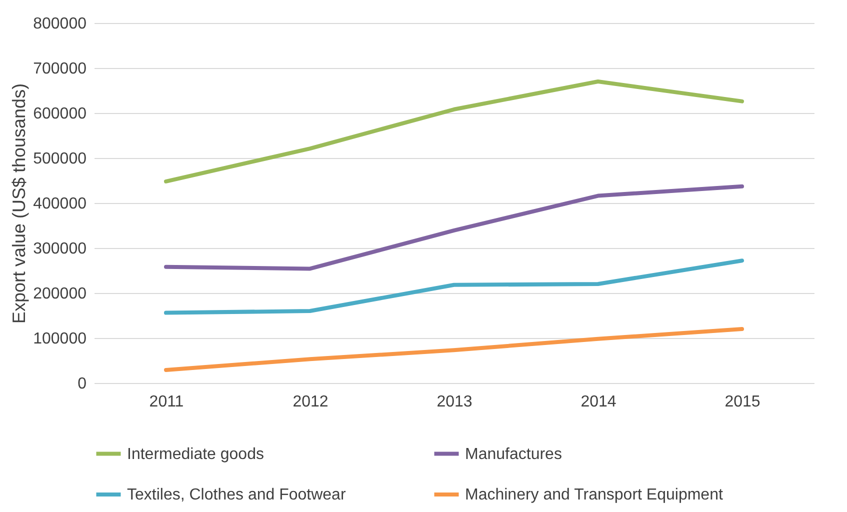  Describe the element at coordinates (82, 384) in the screenshot. I see `y-tick-label: 0` at that location.